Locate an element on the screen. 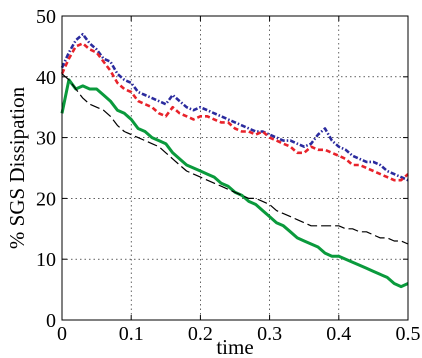  x-axis-label: time is located at coordinates (234, 346).